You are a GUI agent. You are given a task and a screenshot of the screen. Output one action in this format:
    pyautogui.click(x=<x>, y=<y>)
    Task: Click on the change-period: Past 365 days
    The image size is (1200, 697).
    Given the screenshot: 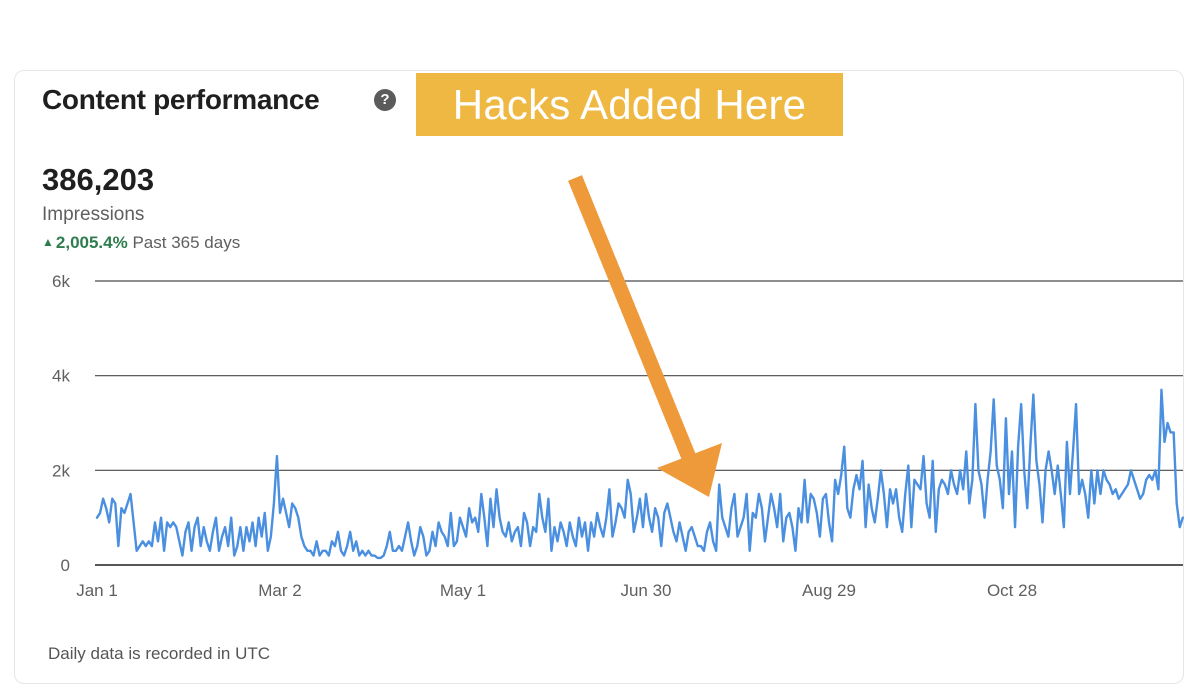 What is the action you would take?
    pyautogui.click(x=186, y=242)
    